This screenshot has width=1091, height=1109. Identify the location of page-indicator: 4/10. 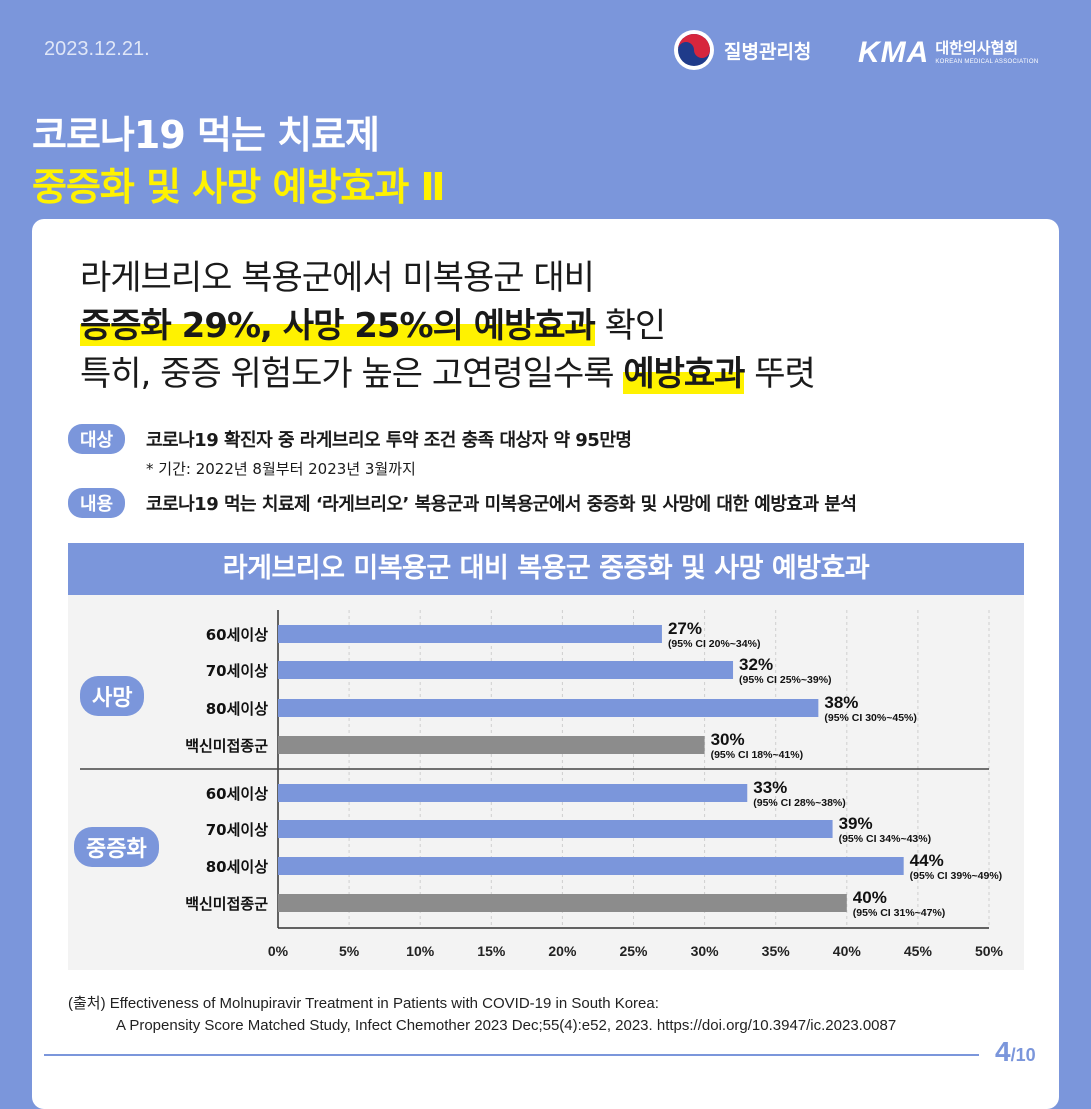
(1015, 1052).